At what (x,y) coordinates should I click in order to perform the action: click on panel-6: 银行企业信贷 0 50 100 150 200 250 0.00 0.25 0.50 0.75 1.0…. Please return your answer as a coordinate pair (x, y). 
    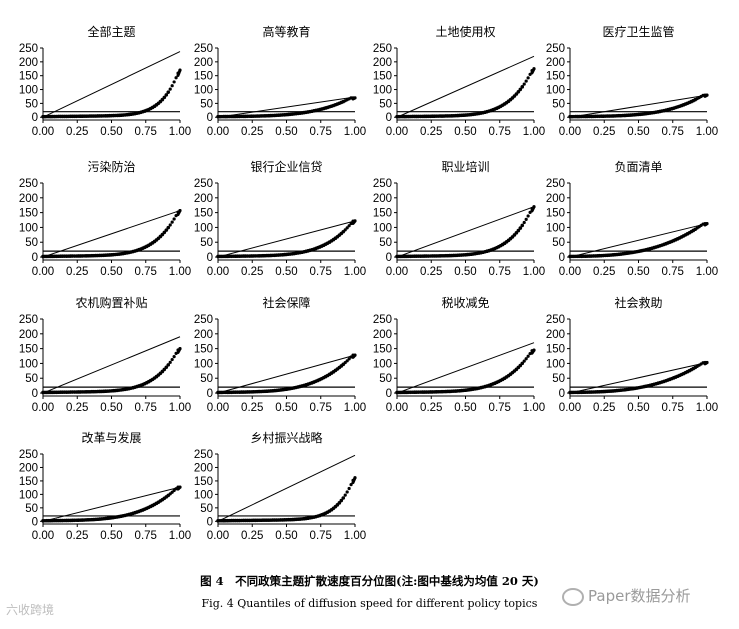
    Looking at the image, I should click on (280, 218).